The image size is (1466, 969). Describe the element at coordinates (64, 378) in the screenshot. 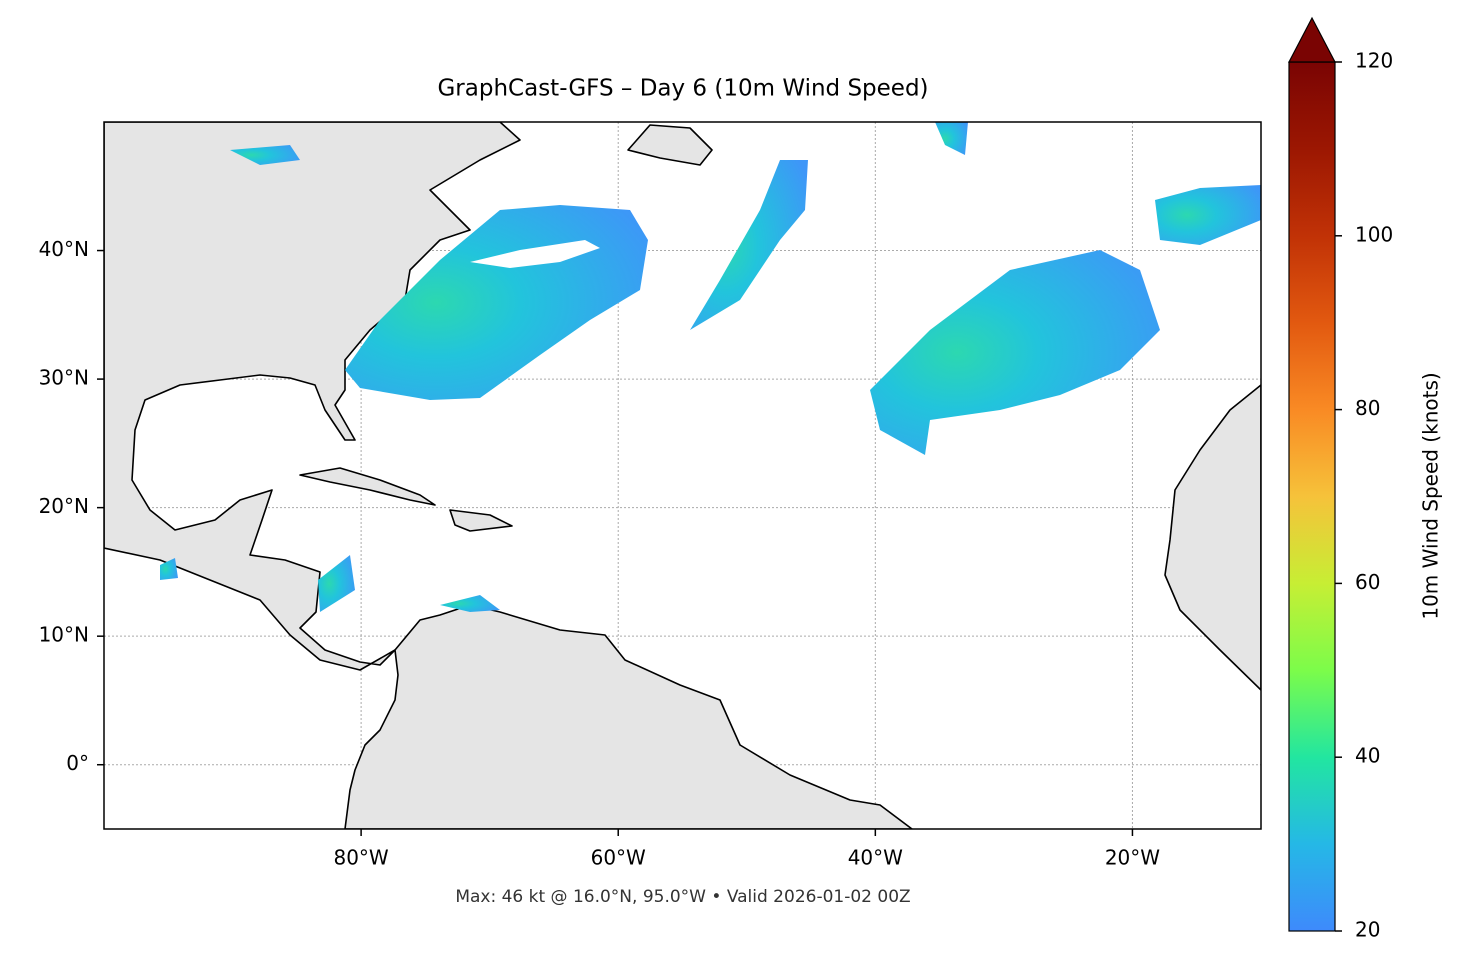

I see `y-tick-label: 30°N` at that location.